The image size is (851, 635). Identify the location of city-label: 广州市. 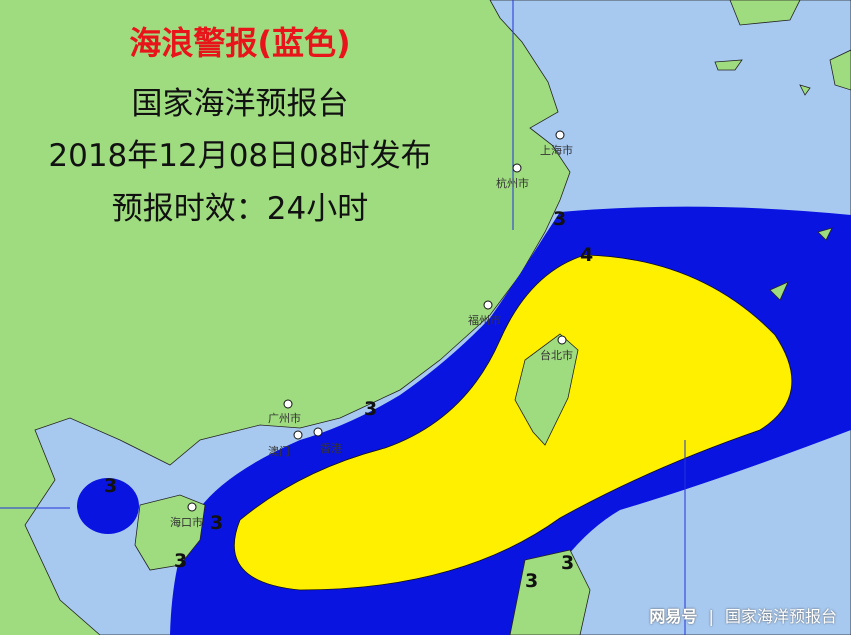
(284, 418).